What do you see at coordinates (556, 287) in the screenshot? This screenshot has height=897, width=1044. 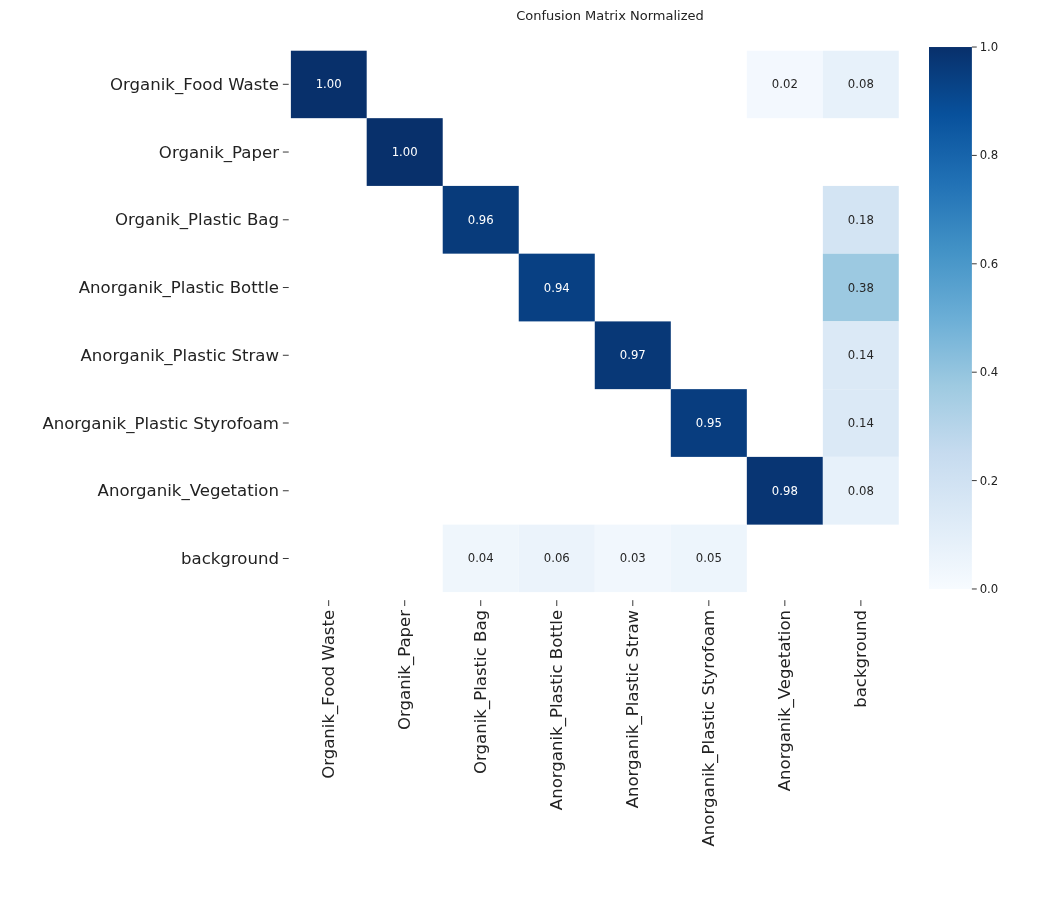 I see `data-label: 0.94` at bounding box center [556, 287].